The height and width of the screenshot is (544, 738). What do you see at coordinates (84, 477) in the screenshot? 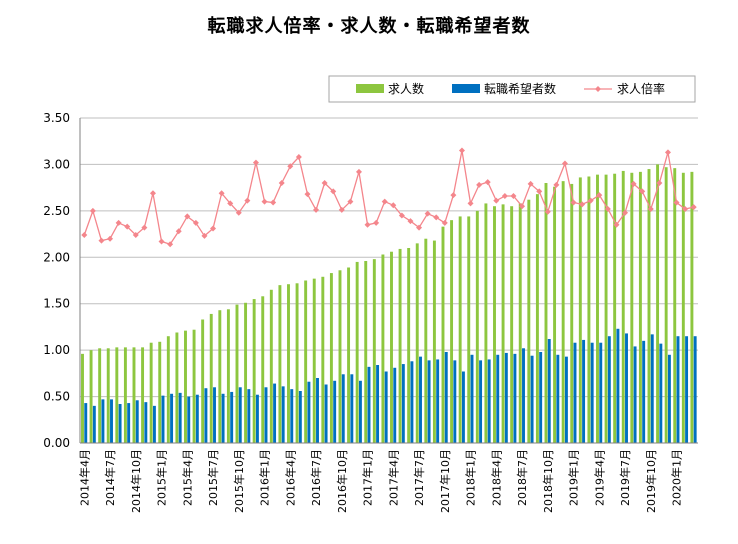
I see `x-tick-label: 2014年4月` at bounding box center [84, 477].